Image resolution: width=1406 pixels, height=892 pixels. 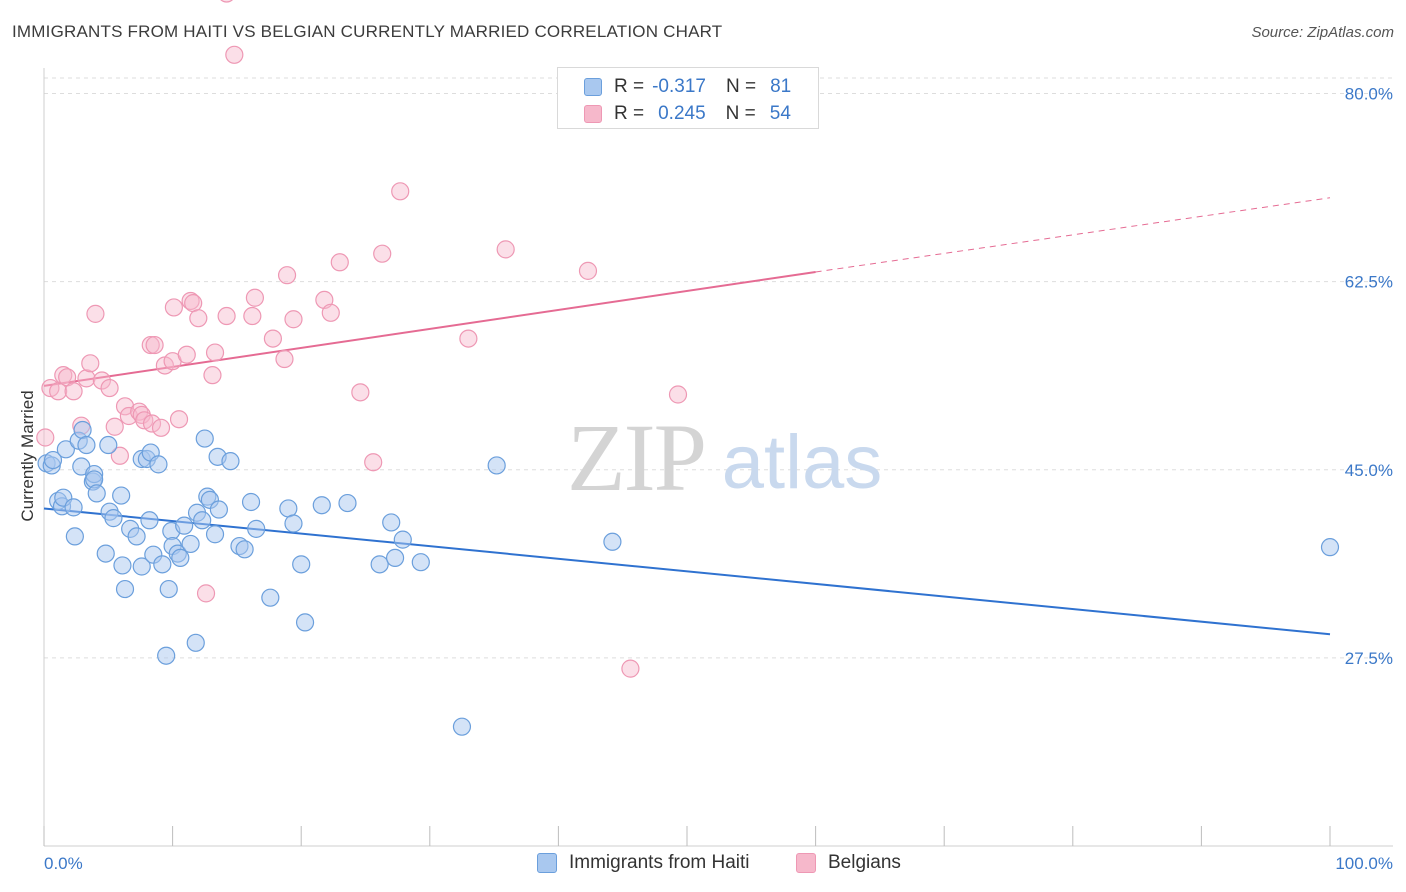 What do you see at coordinates (1369, 658) in the screenshot?
I see `y-tick-label: 27.5%` at bounding box center [1369, 658].